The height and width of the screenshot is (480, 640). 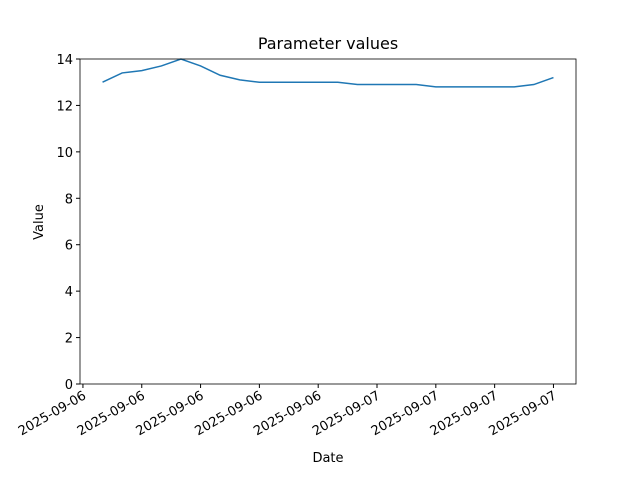 I want to click on y-tick-label: 10, so click(x=64, y=153).